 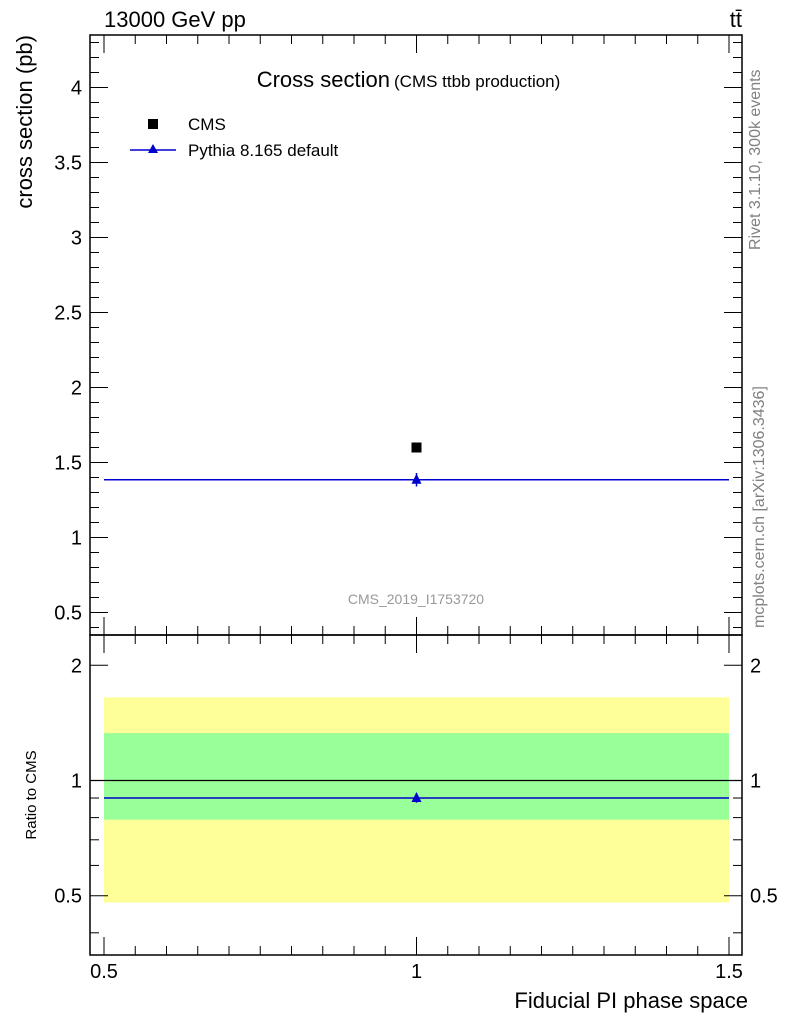 I want to click on main-ytick-label: 4, so click(x=76, y=89).